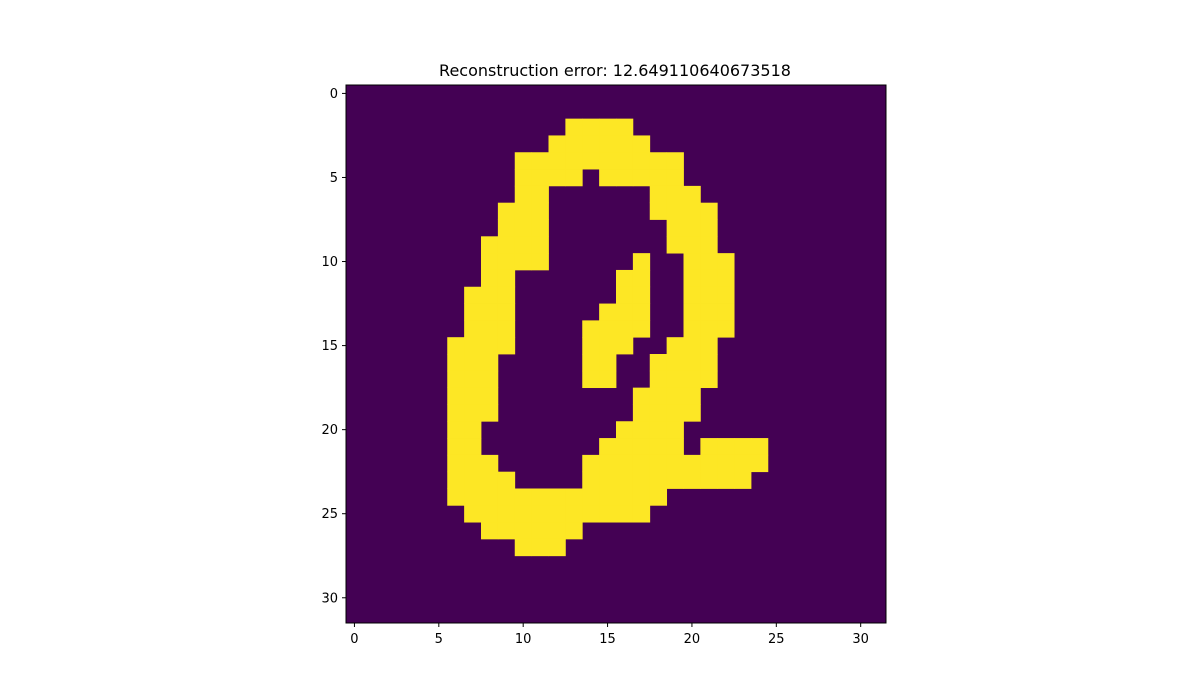  I want to click on y-tick-label: 0, so click(334, 94).